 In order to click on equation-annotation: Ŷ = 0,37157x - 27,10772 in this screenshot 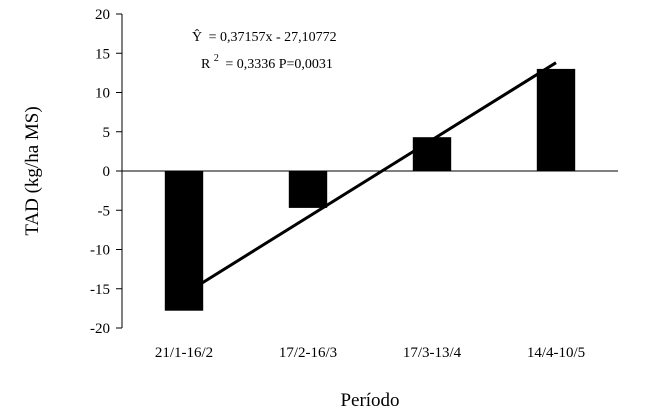, I will do `click(264, 36)`.